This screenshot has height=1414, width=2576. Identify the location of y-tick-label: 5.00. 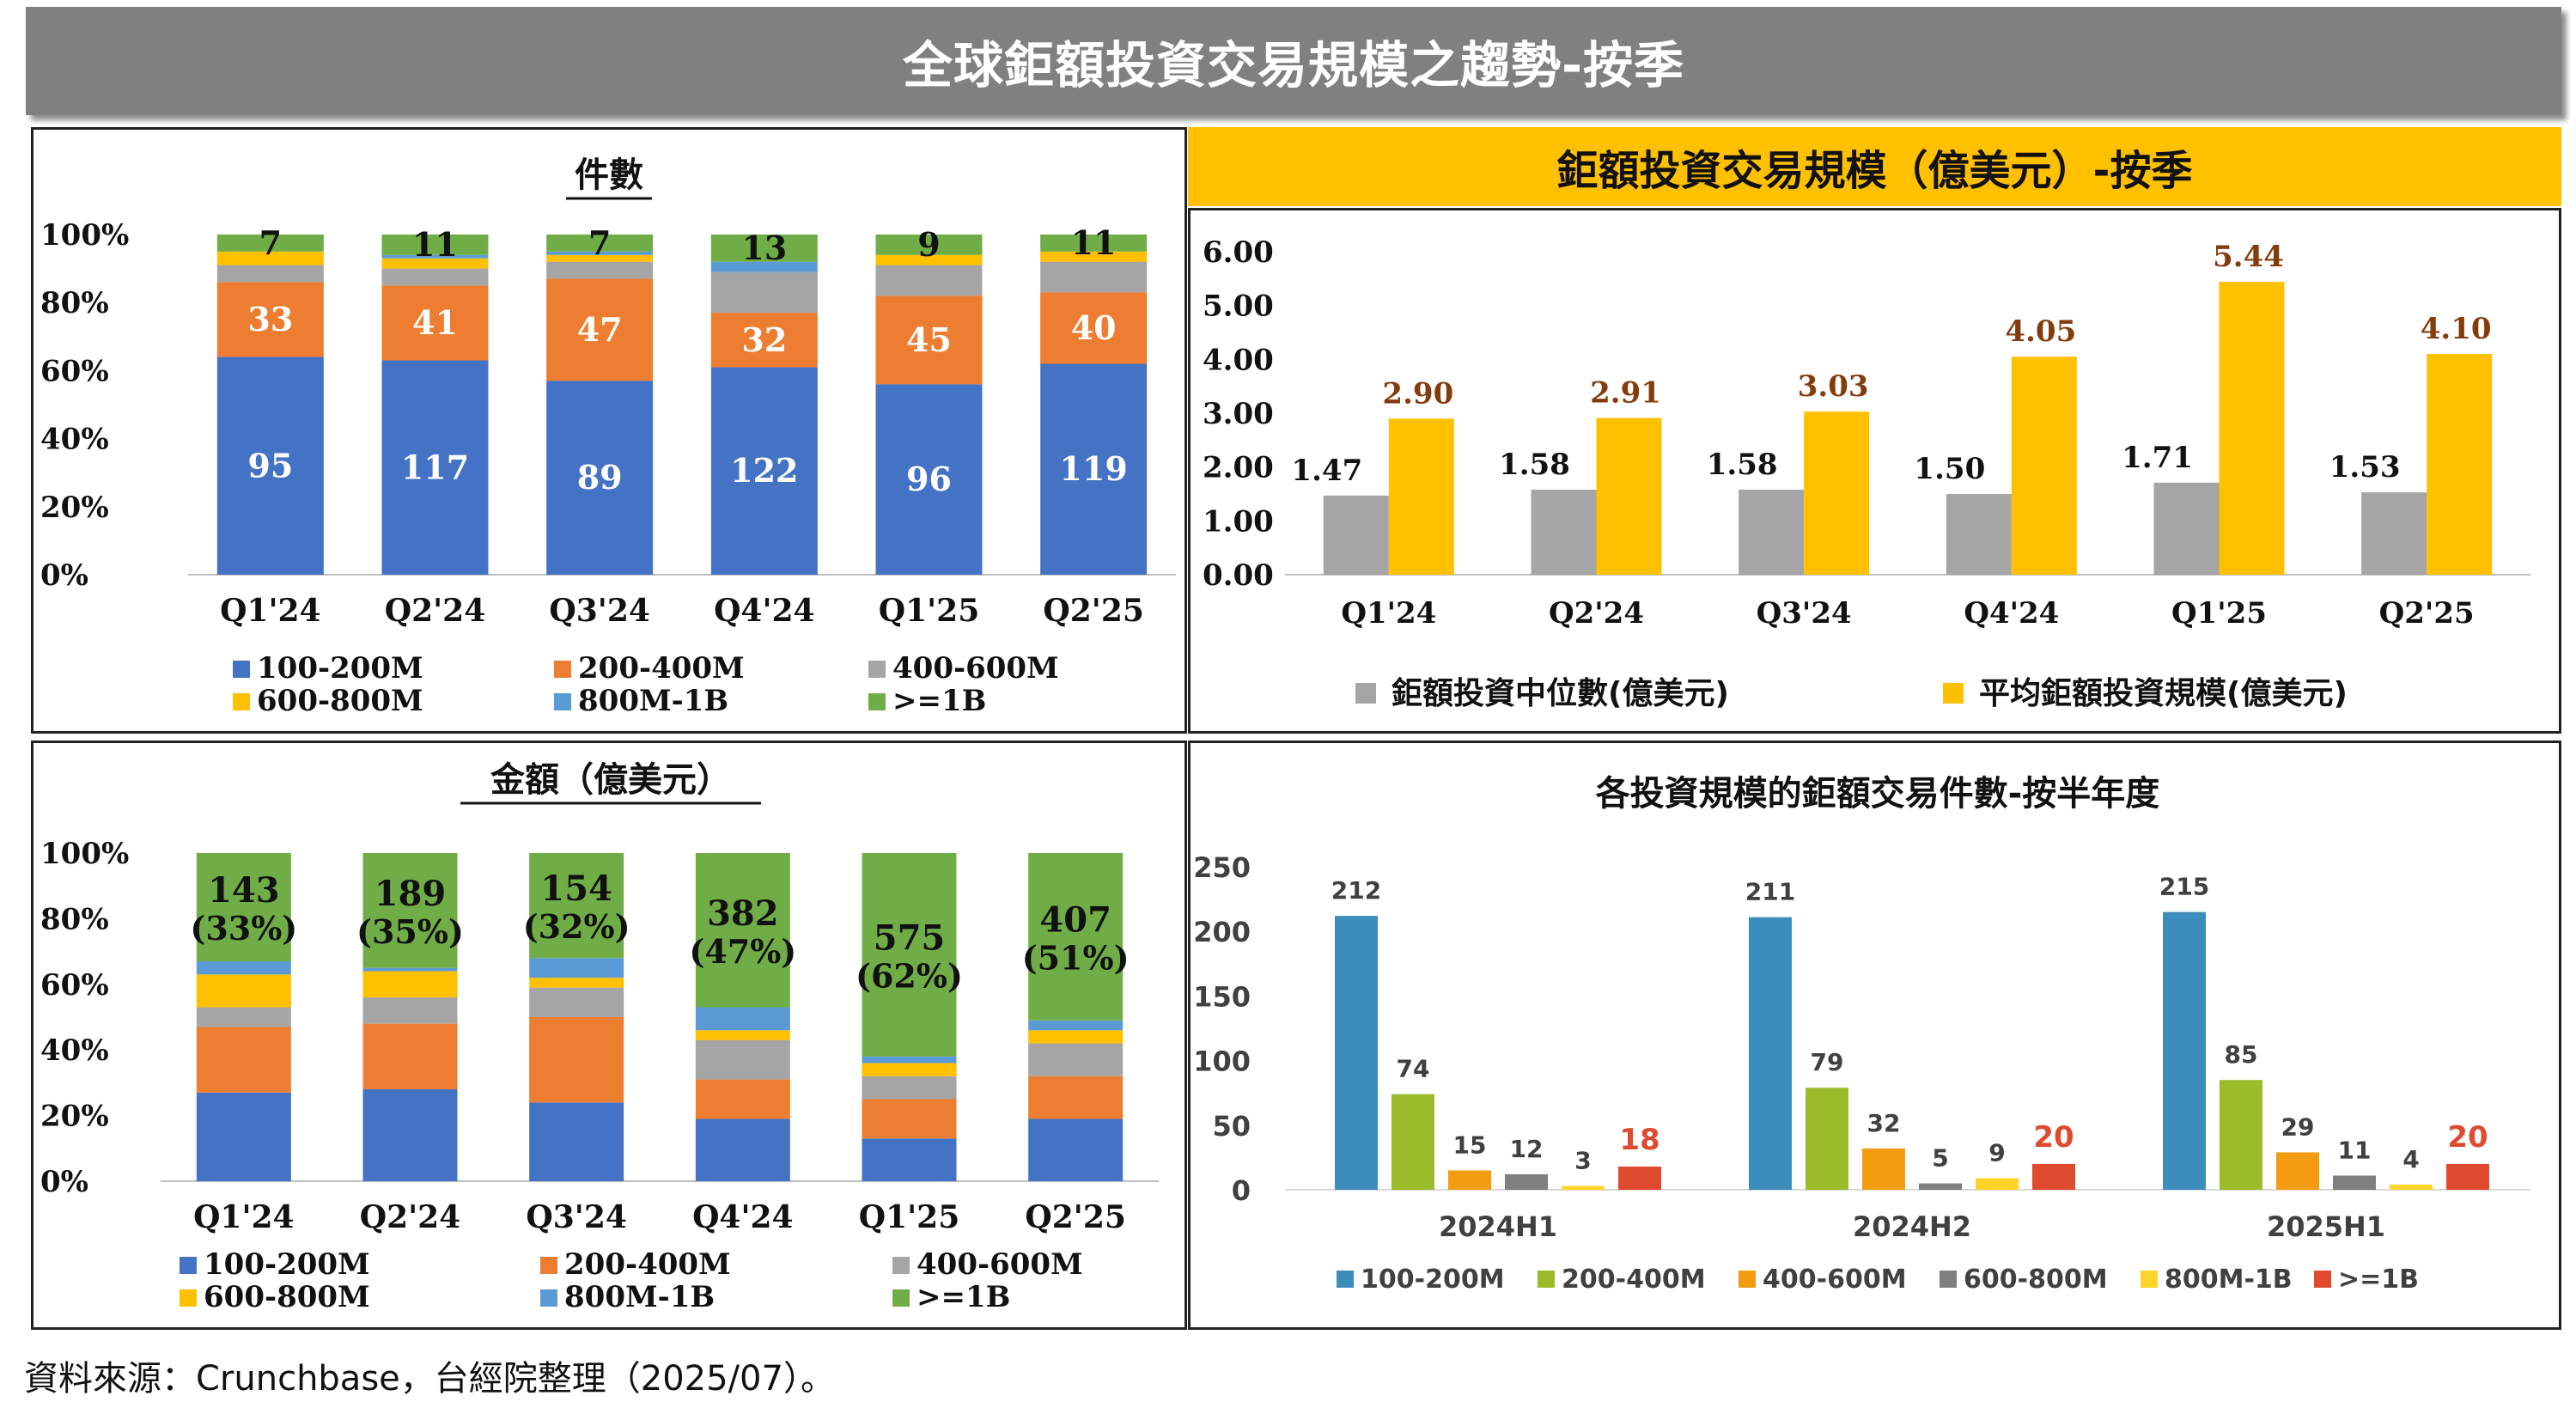
(1238, 307).